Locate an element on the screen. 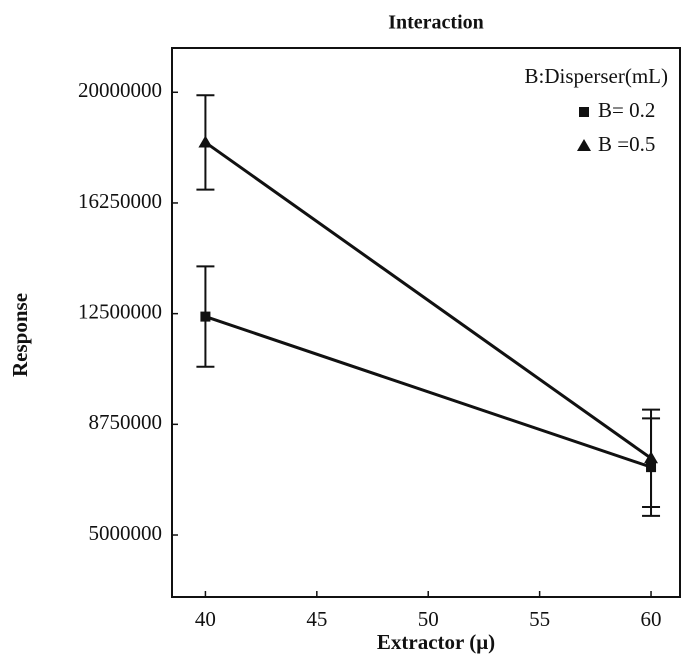  x-tick-label: 45 is located at coordinates (316, 619).